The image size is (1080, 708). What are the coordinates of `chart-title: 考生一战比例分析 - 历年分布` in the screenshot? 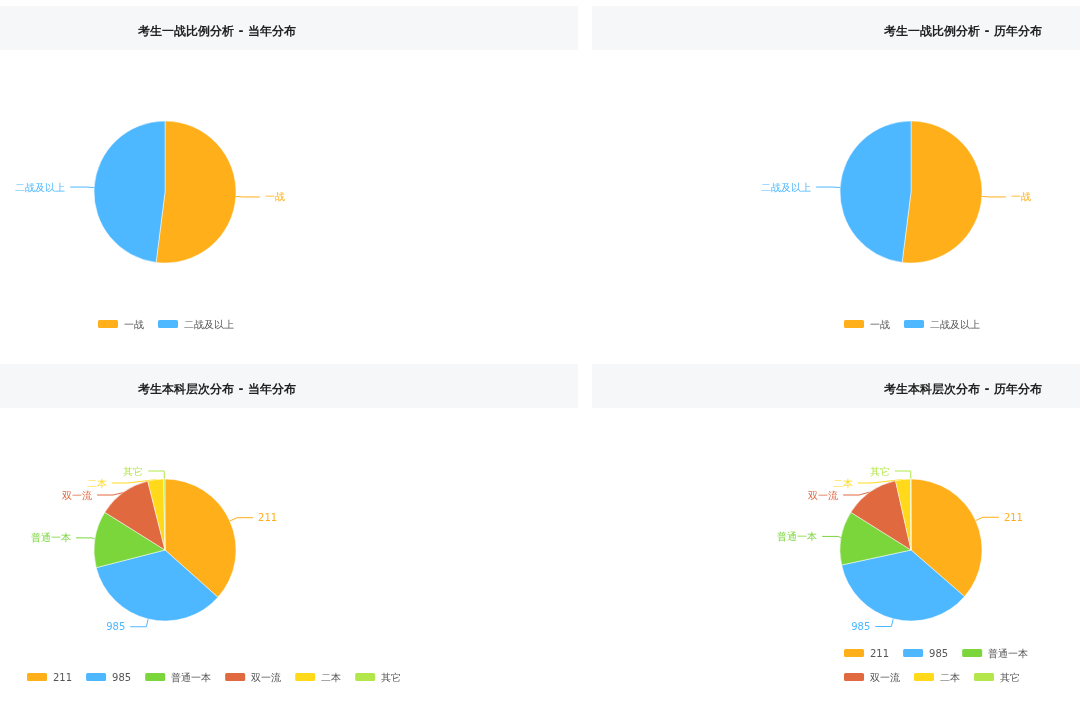 It's located at (962, 31).